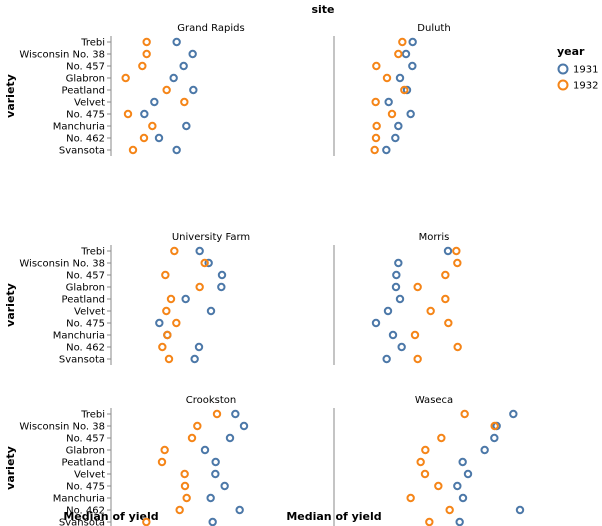  What do you see at coordinates (585, 86) in the screenshot?
I see `legend-label-1932: 1932` at bounding box center [585, 86].